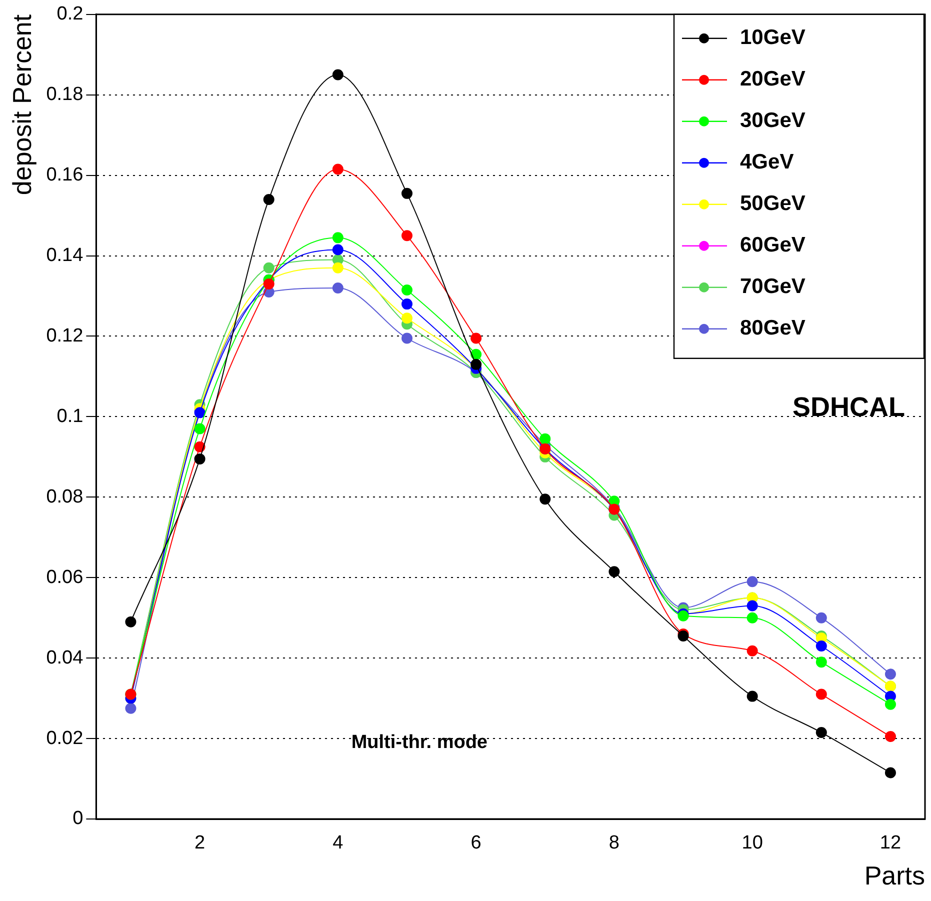 This screenshot has width=931, height=901. Describe the element at coordinates (848, 407) in the screenshot. I see `annotation: SDHCAL` at that location.